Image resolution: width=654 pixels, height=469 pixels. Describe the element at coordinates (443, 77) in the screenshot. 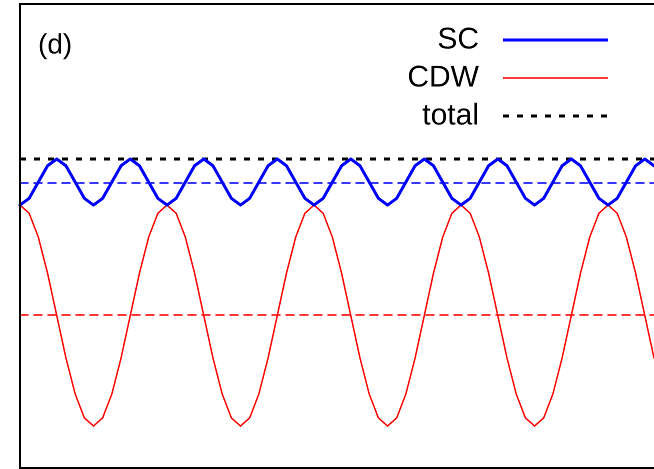

I see `legend-label: CDW` at that location.